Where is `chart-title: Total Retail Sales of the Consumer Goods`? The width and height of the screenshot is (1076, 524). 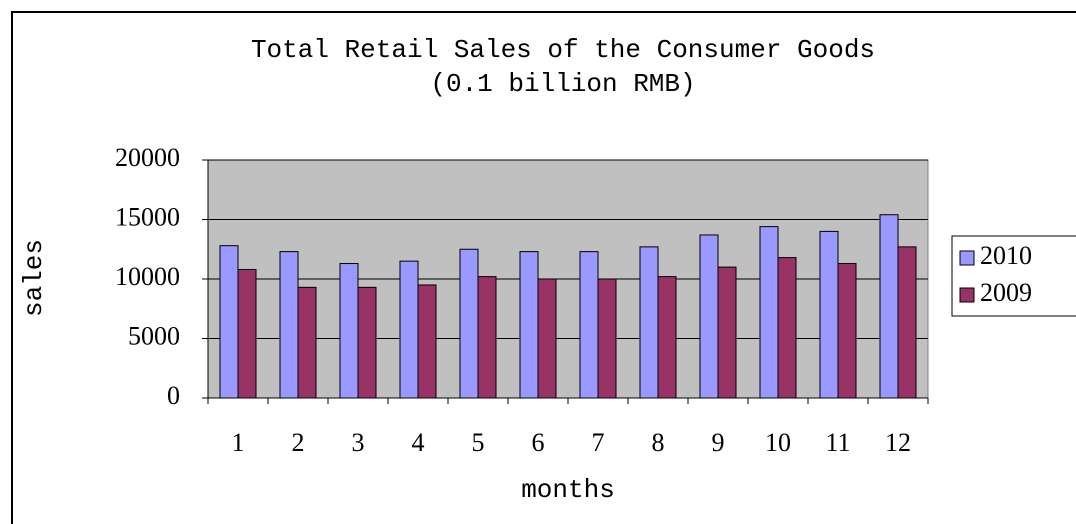 chart-title: Total Retail Sales of the Consumer Goods is located at coordinates (563, 50).